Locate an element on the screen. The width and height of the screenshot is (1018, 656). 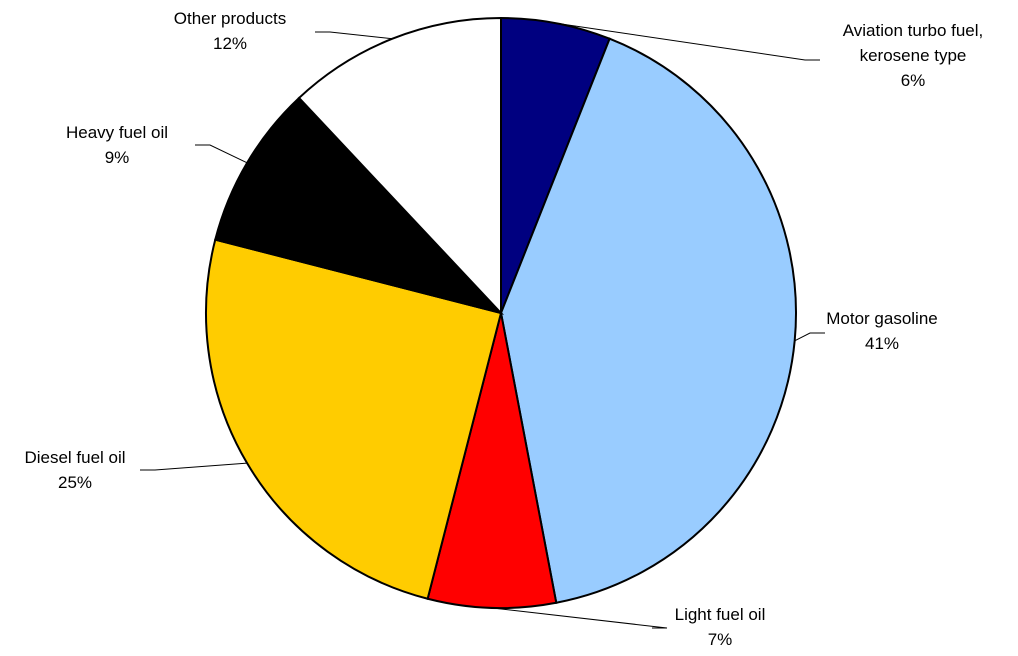
slice-label-text: Light fuel oil is located at coordinates (720, 614).